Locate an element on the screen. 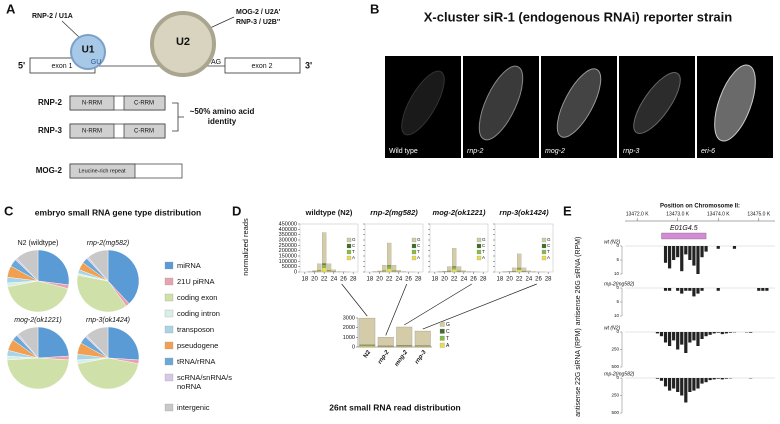  legend-label: T is located at coordinates (447, 339).